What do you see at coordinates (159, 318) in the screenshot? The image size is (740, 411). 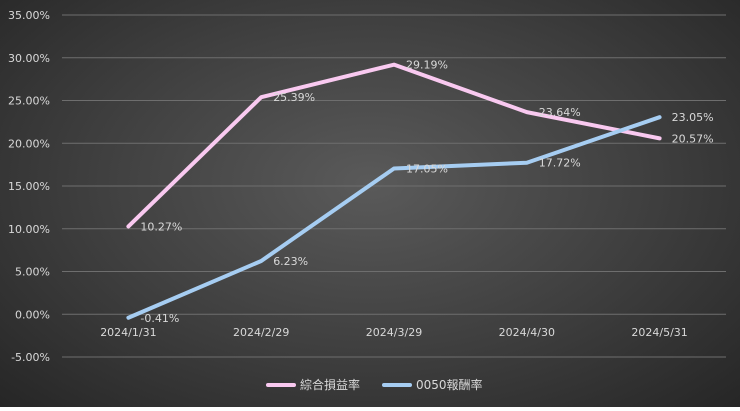 I see `data-label: -0.41%` at bounding box center [159, 318].